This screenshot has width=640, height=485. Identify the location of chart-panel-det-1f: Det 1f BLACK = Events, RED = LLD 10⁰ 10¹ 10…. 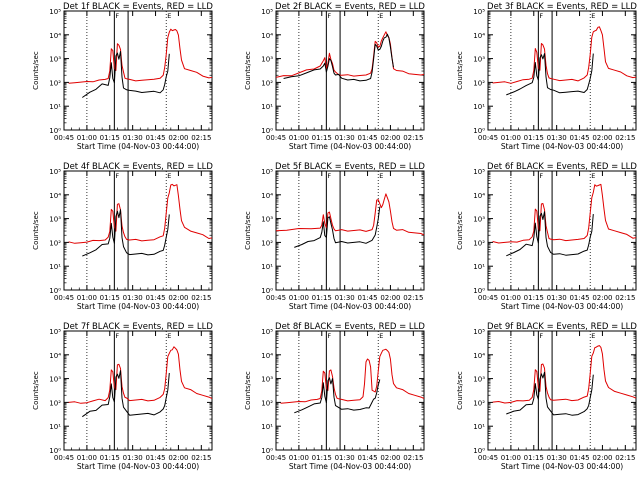
(122, 76).